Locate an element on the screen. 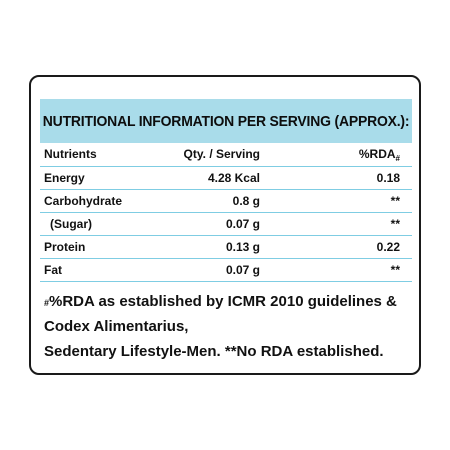  nutrient-name: (Sugar) is located at coordinates (71, 224).